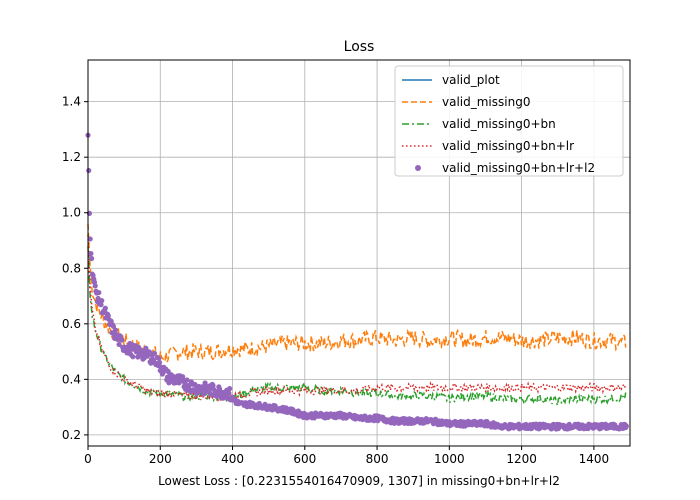 The image size is (700, 500). Describe the element at coordinates (71, 213) in the screenshot. I see `y-tick-label: 1.0` at that location.